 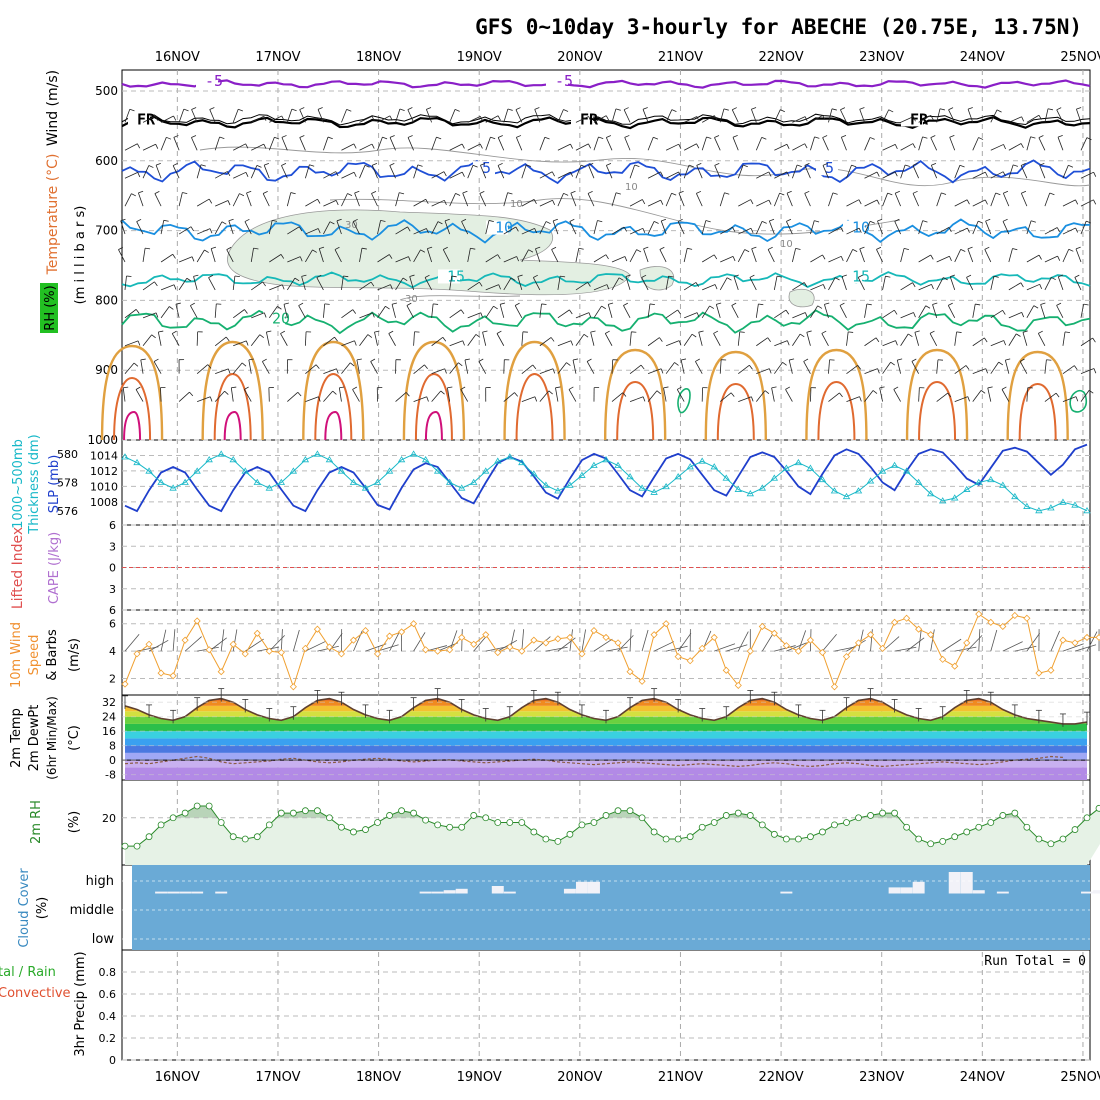 I want to click on precip-ytick-0: 0, so click(x=112, y=1060).